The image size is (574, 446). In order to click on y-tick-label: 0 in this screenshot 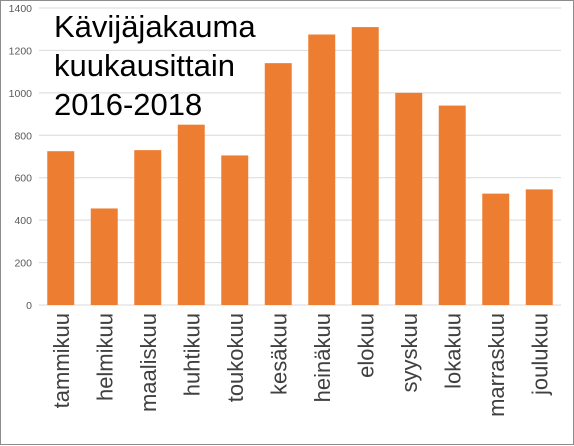, I will do `click(29, 306)`.